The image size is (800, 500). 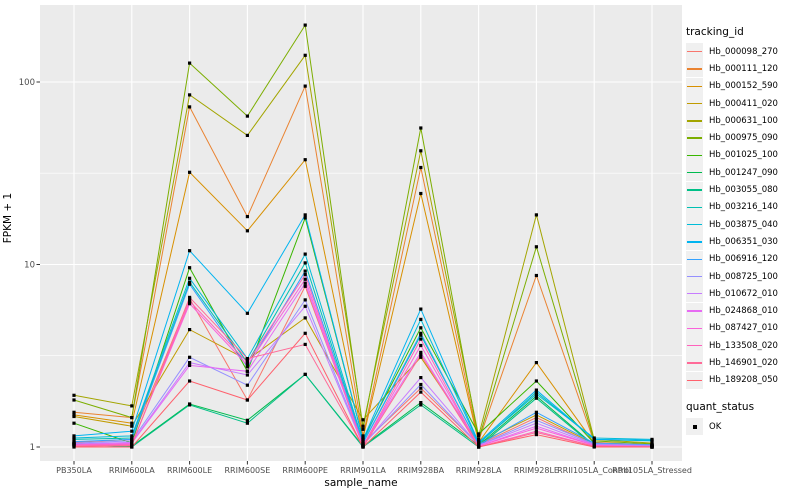 I want to click on legend-label: Hb_133508_020, so click(x=743, y=345).